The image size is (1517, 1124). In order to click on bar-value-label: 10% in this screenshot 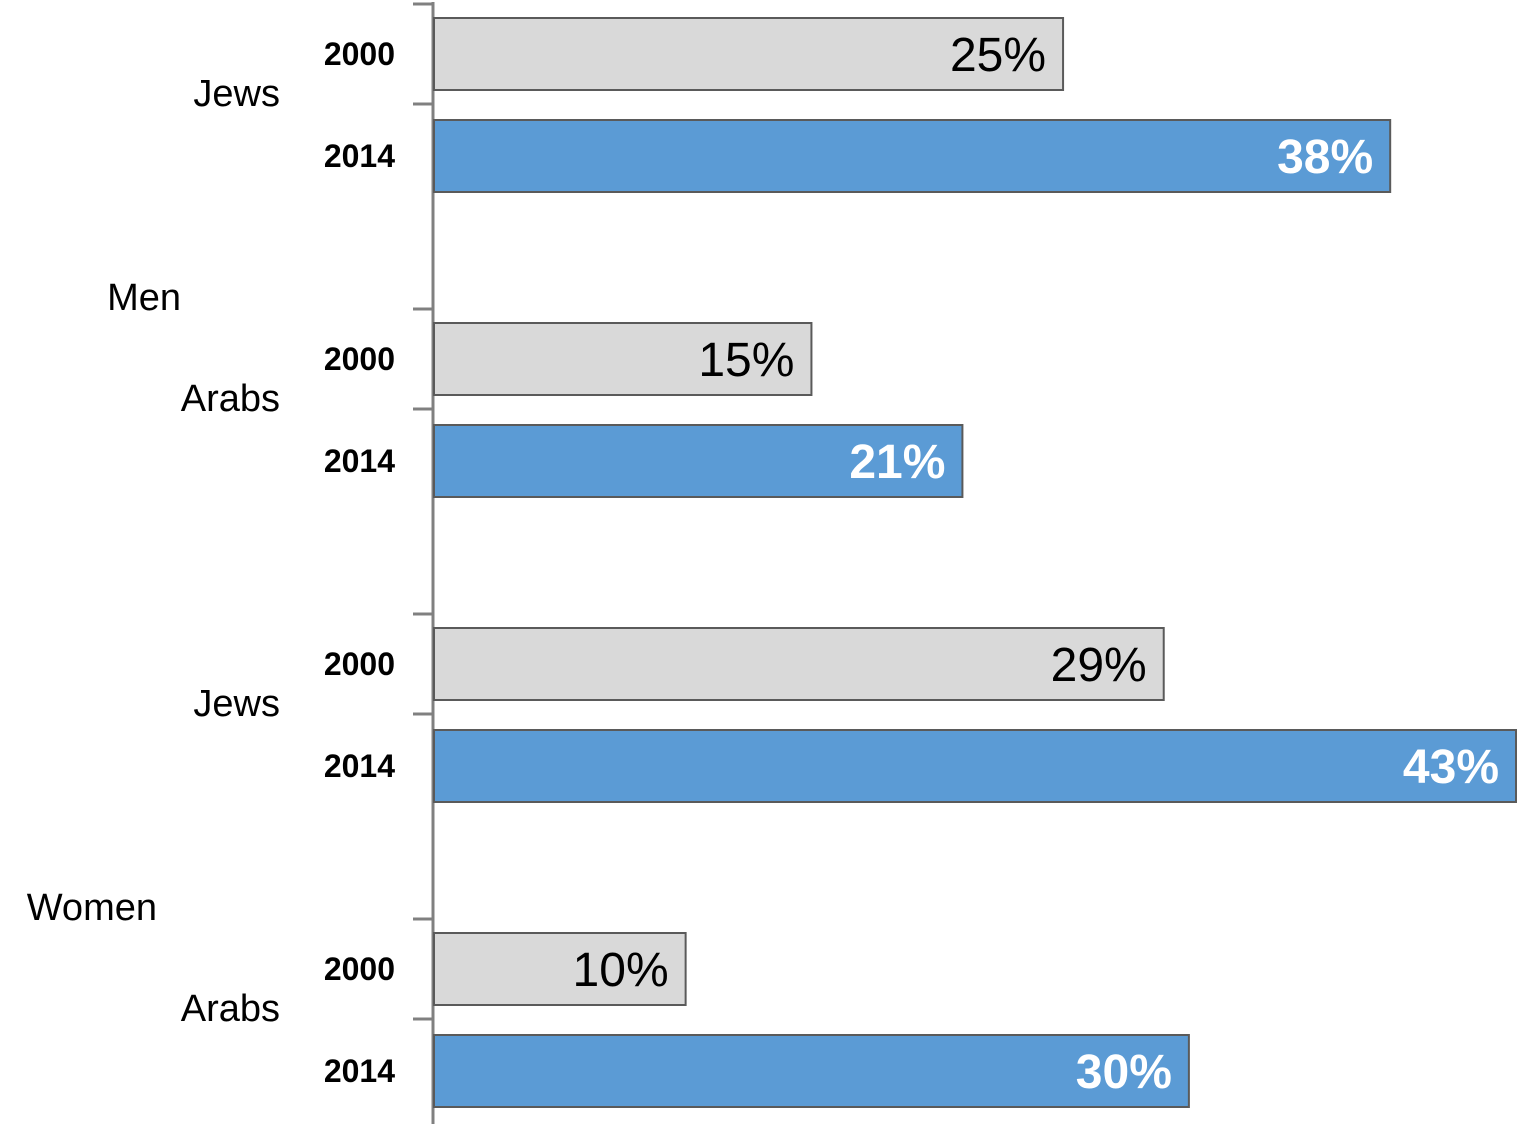, I will do `click(621, 970)`.